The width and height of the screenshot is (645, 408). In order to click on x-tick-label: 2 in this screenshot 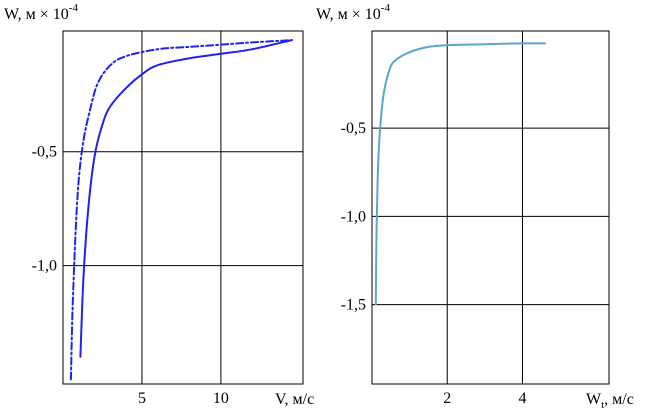, I will do `click(447, 398)`.